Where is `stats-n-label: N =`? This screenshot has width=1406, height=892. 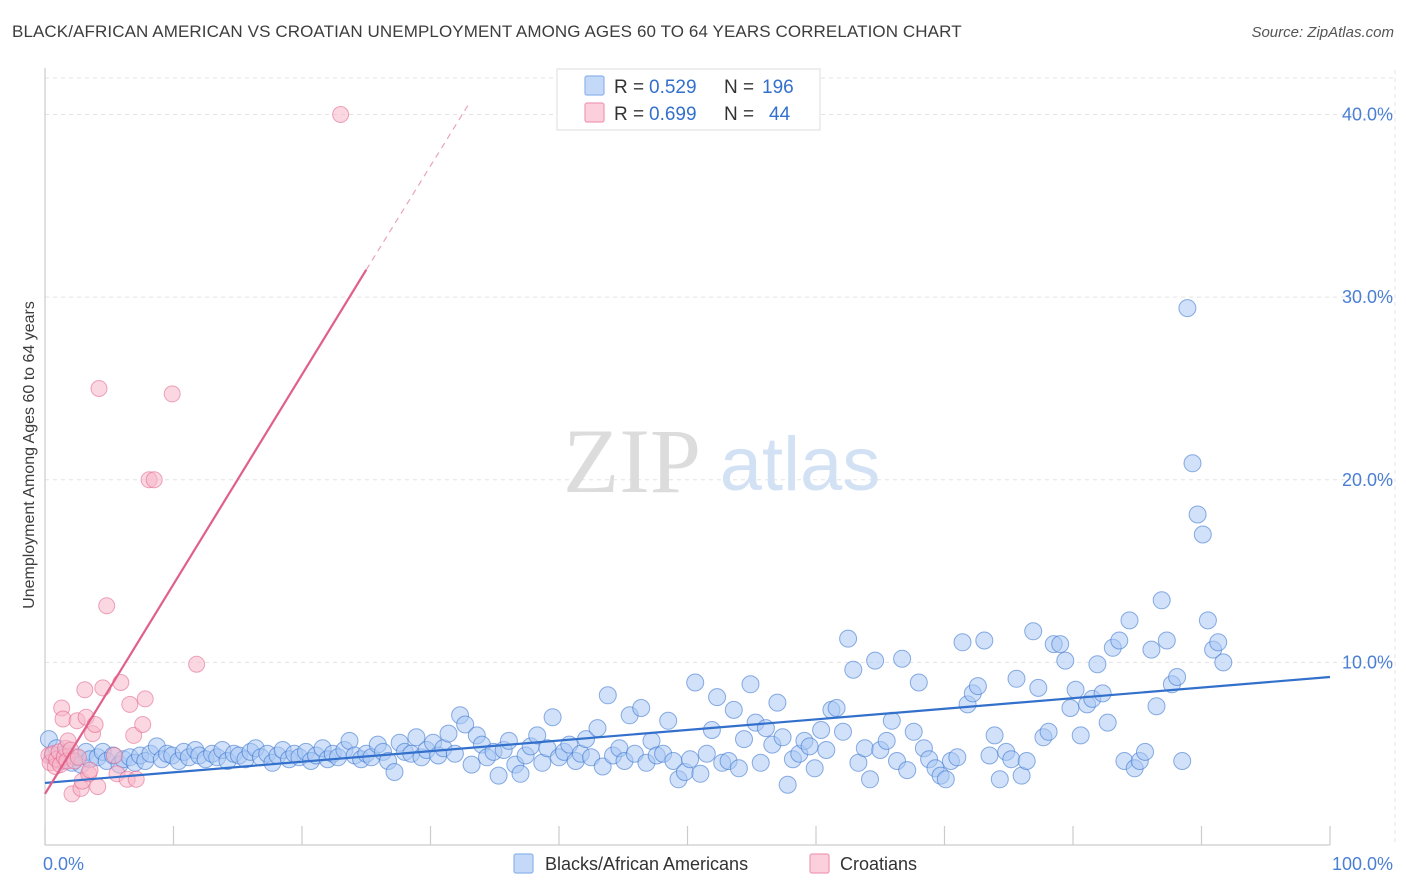
stats-n-label: N = is located at coordinates (739, 87).